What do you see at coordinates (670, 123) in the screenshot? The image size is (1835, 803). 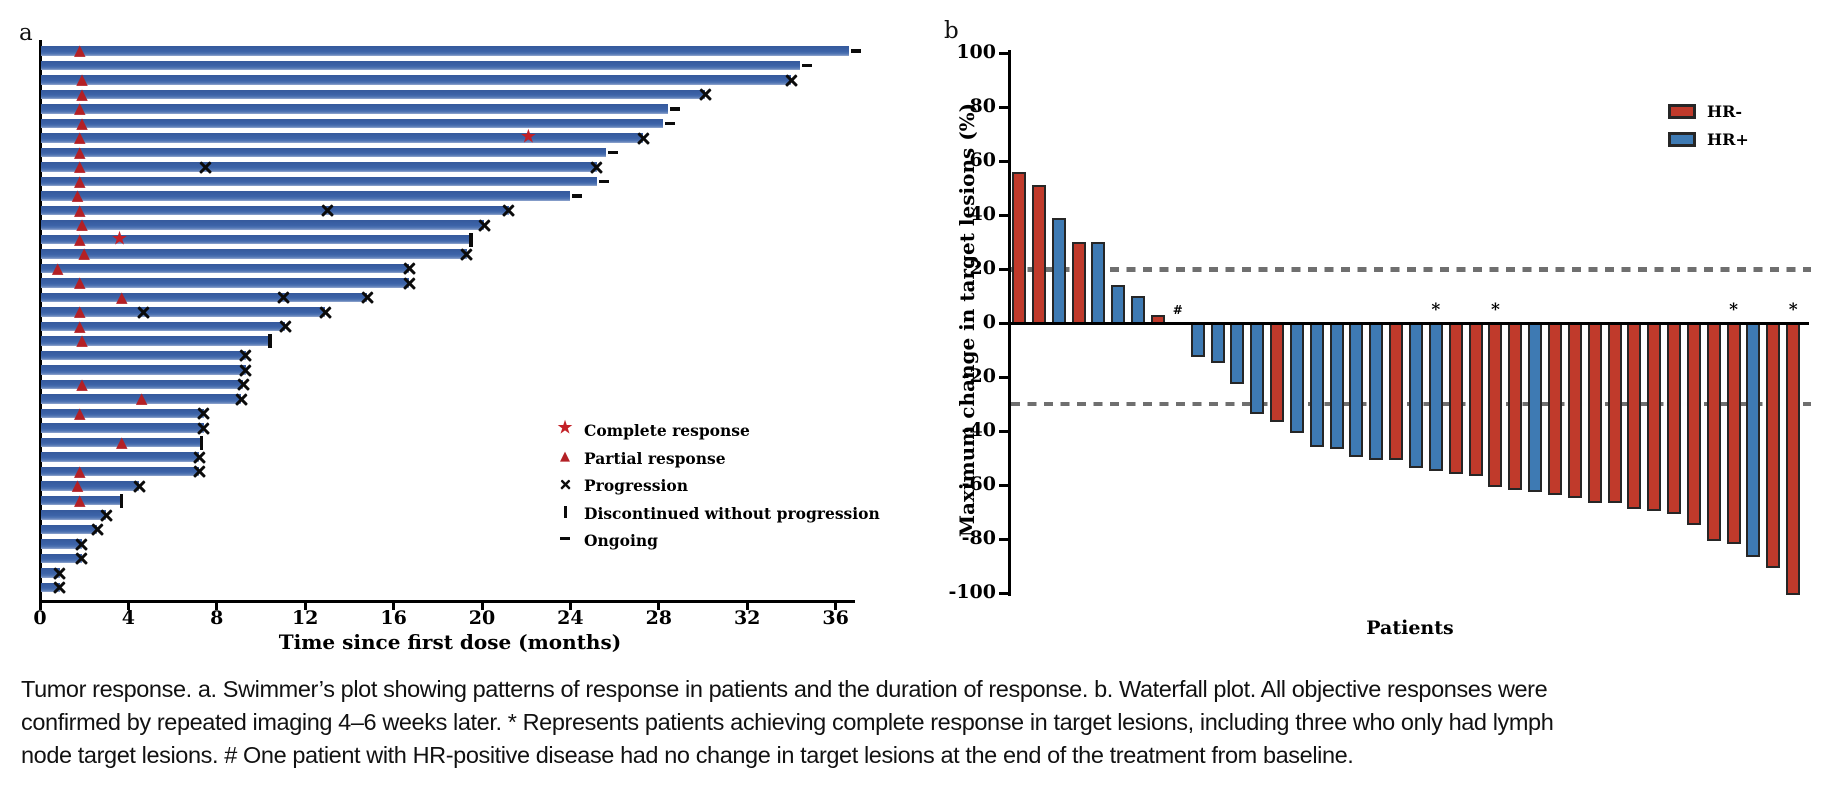 I see `ongoing-dash-icon` at bounding box center [670, 123].